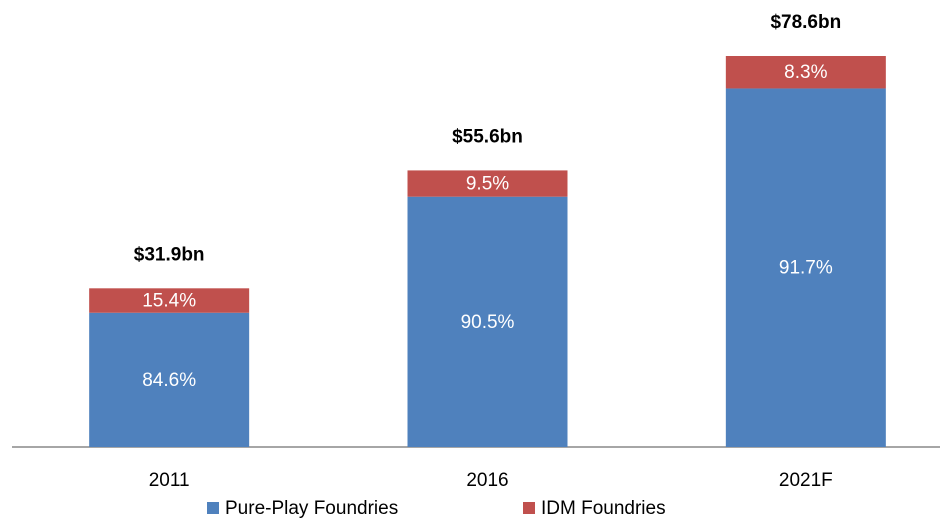 The image size is (949, 519). Describe the element at coordinates (603, 508) in the screenshot. I see `legend-label: IDM Foundries` at that location.